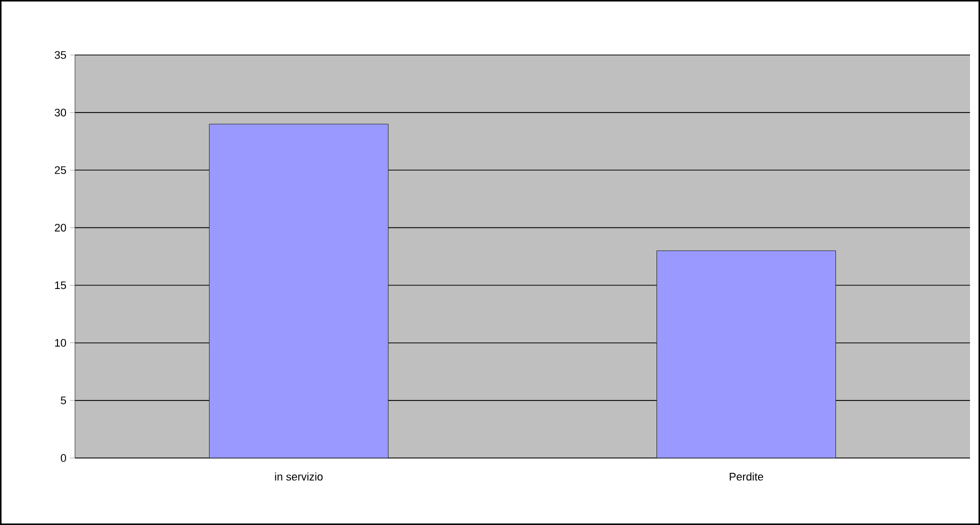 Image resolution: width=980 pixels, height=525 pixels. Describe the element at coordinates (60, 342) in the screenshot. I see `y-tick-label: 10` at that location.